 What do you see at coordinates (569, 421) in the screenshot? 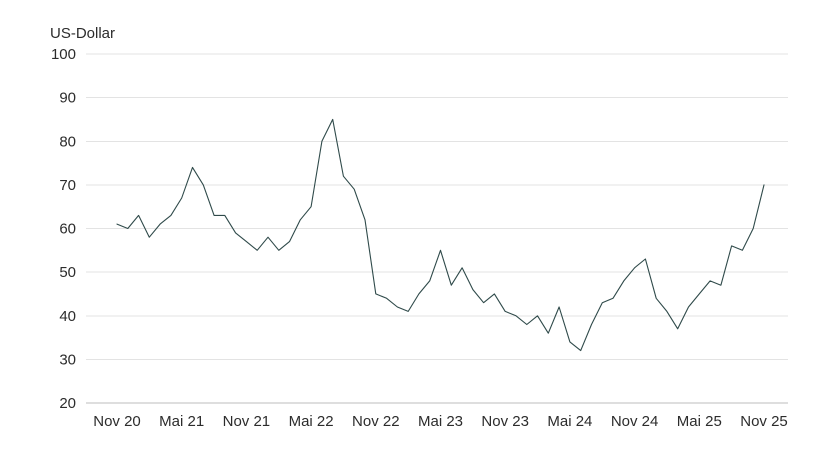
I see `x-tick-label: Mai 24` at bounding box center [569, 421].